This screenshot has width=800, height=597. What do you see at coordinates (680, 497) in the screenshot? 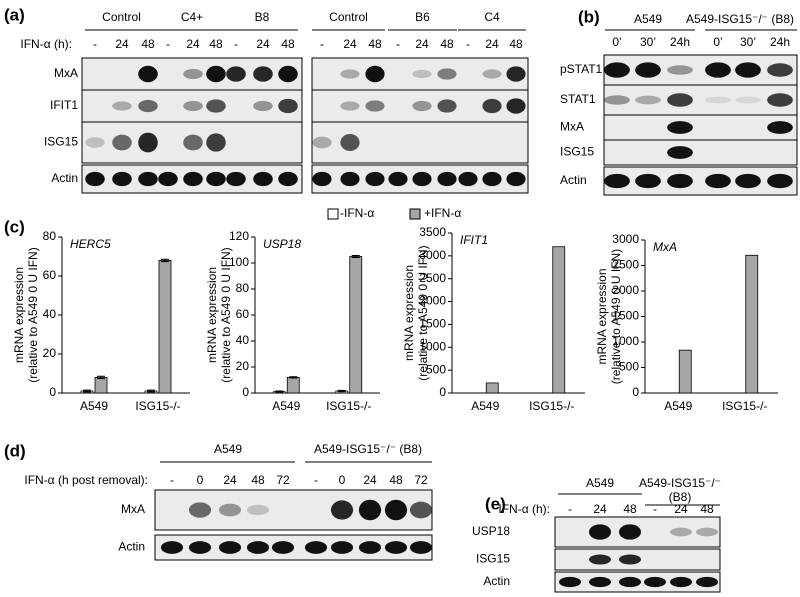
I see `label: (B8)` at bounding box center [680, 497].